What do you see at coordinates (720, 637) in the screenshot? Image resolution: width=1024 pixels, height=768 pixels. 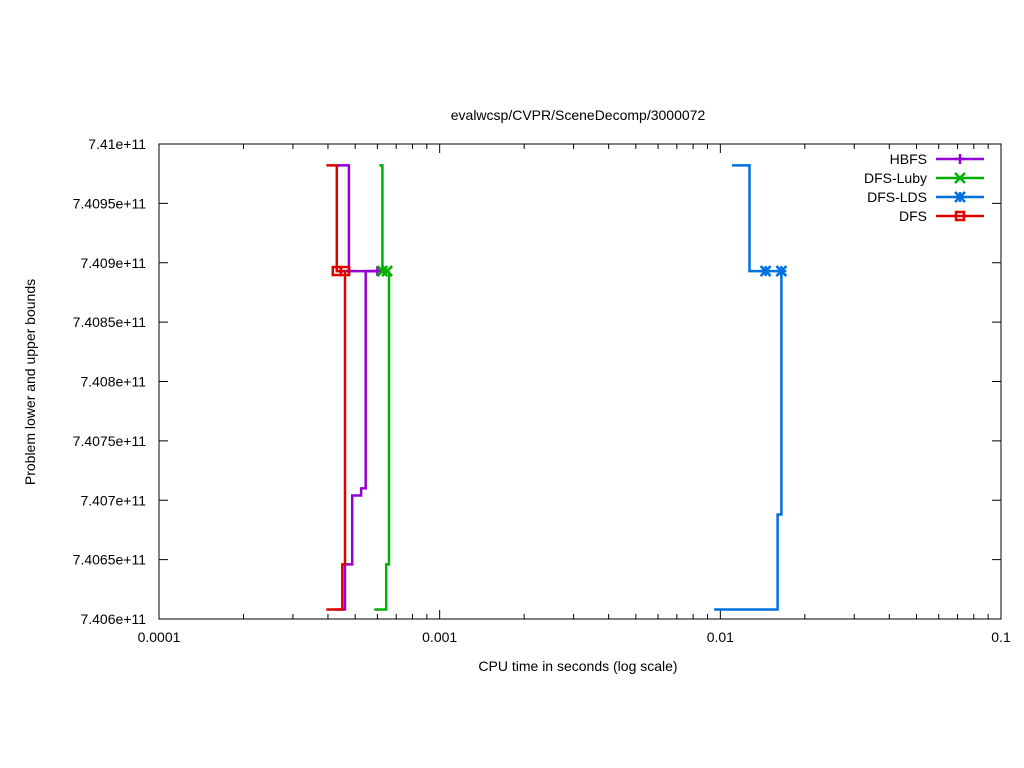 I see `x-tick-label: 0.01` at bounding box center [720, 637].